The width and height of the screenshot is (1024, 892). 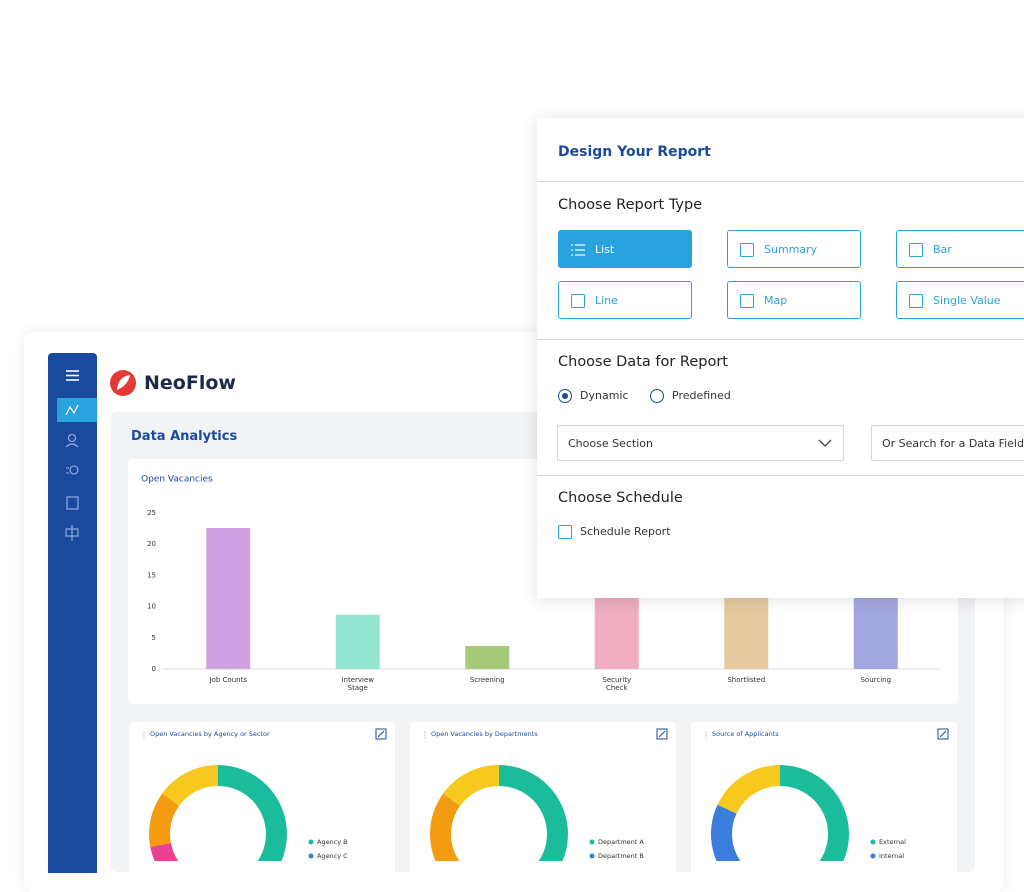 What do you see at coordinates (72, 613) in the screenshot?
I see `sidebar` at bounding box center [72, 613].